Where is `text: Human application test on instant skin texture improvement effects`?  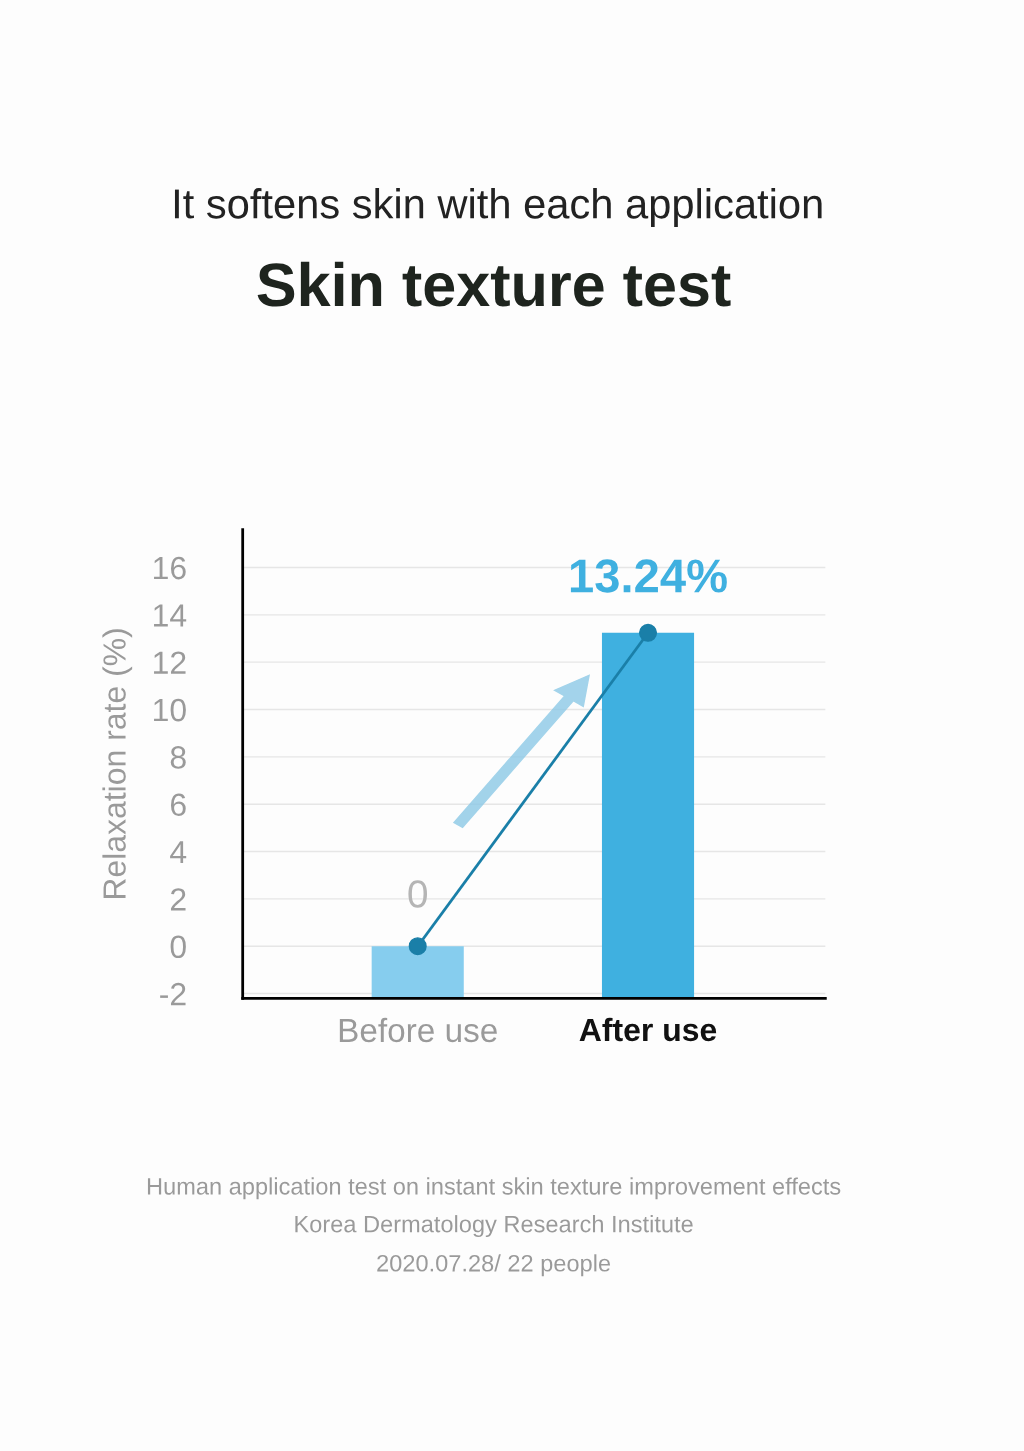
text: Human application test on instant skin texture improvement effects is located at coordinates (494, 1188).